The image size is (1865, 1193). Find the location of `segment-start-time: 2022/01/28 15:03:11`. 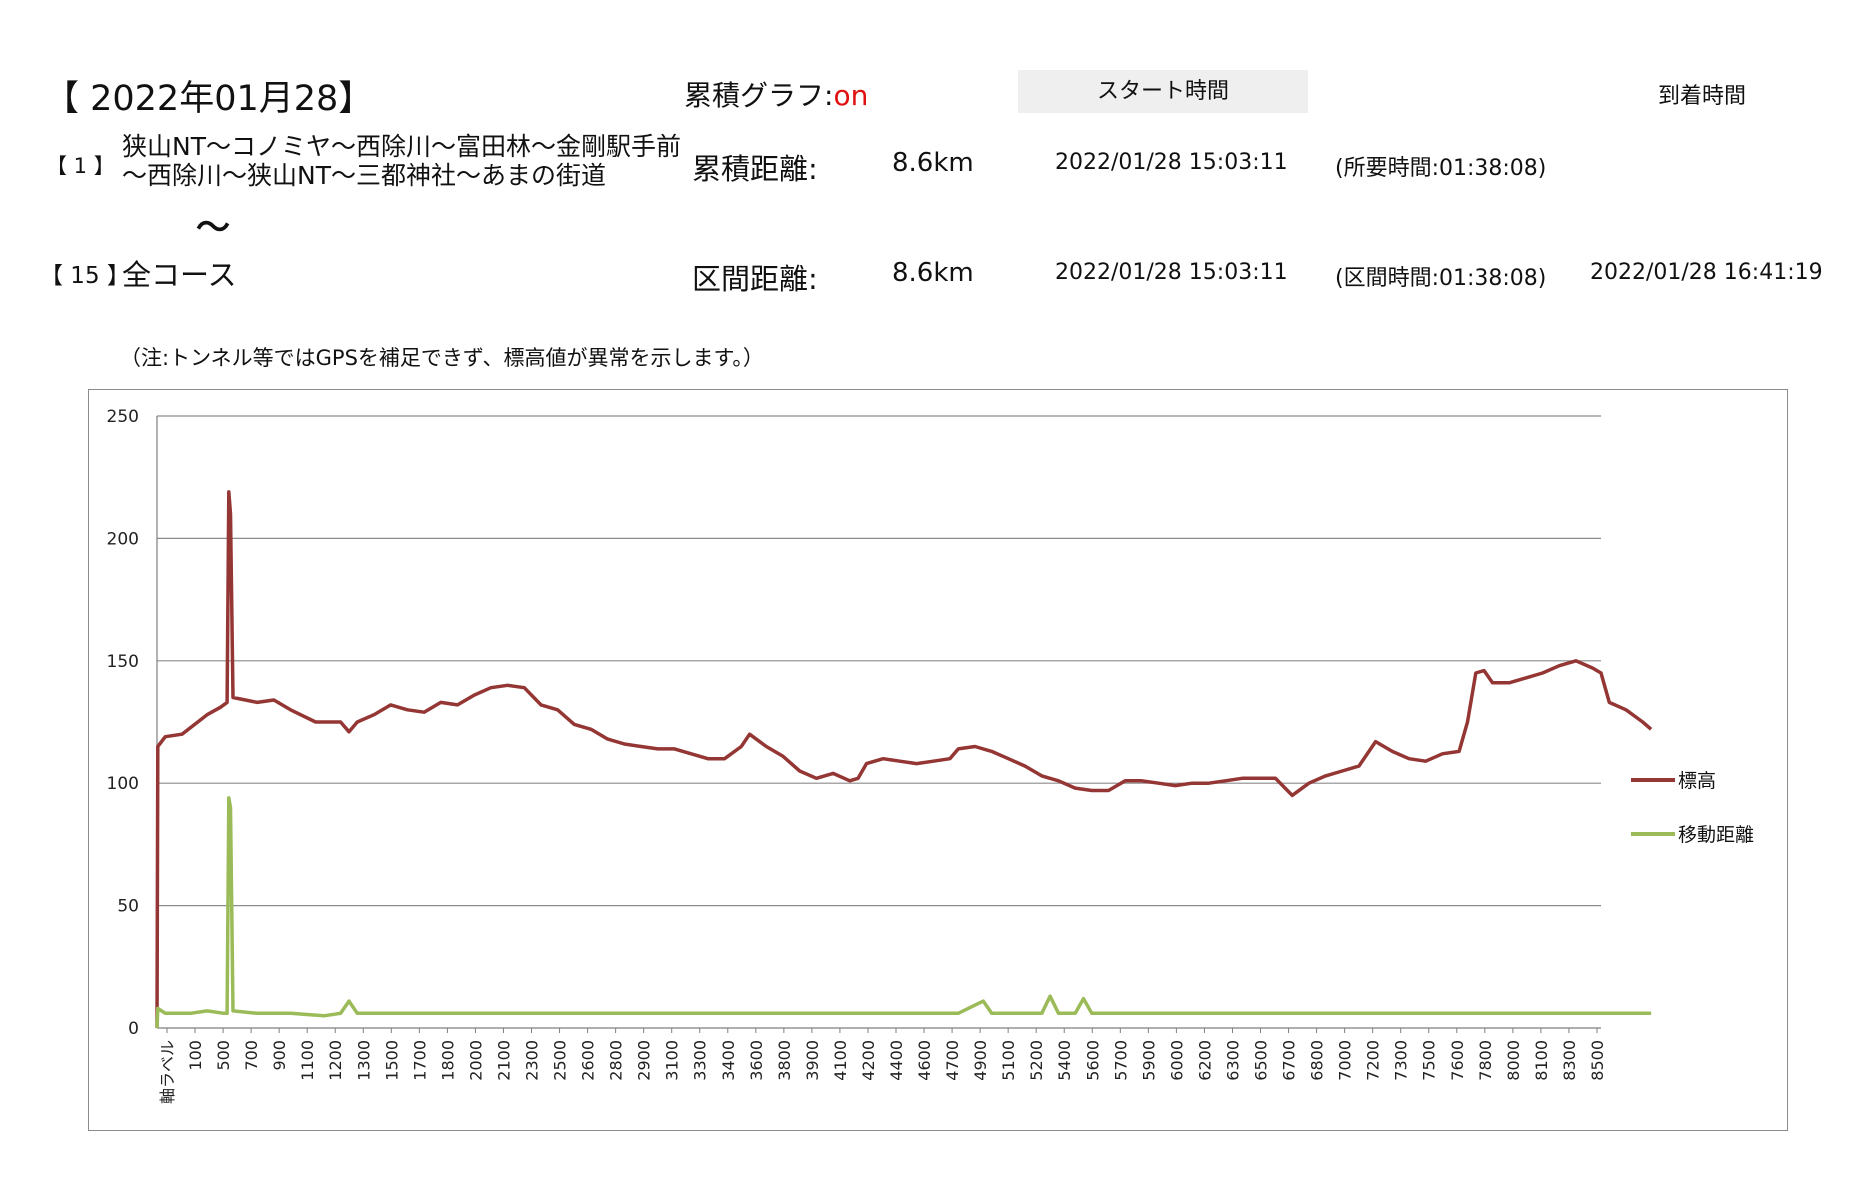

segment-start-time: 2022/01/28 15:03:11 is located at coordinates (1171, 272).